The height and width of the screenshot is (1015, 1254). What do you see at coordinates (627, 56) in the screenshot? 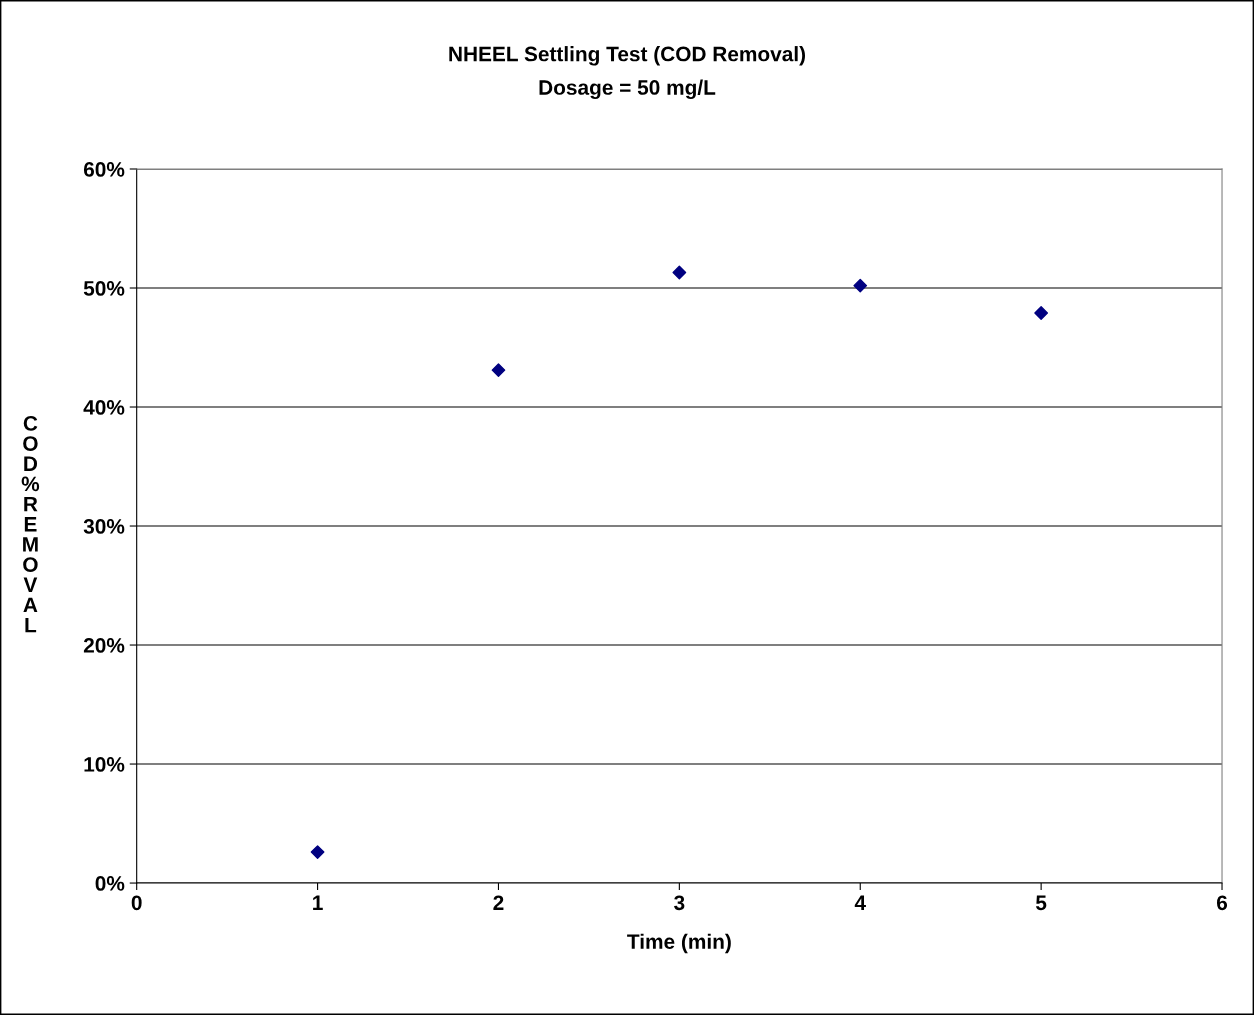
I see `chart-title: NHEEL Settling Test (COD Removal)` at bounding box center [627, 56].